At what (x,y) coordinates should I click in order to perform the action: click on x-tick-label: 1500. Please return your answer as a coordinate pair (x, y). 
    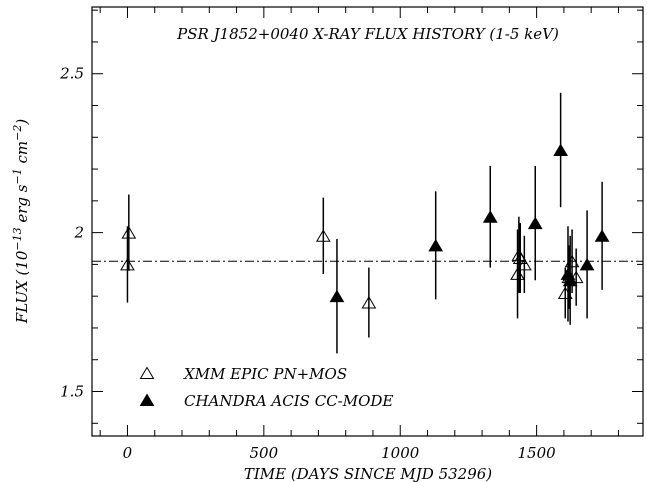
    Looking at the image, I should click on (537, 453).